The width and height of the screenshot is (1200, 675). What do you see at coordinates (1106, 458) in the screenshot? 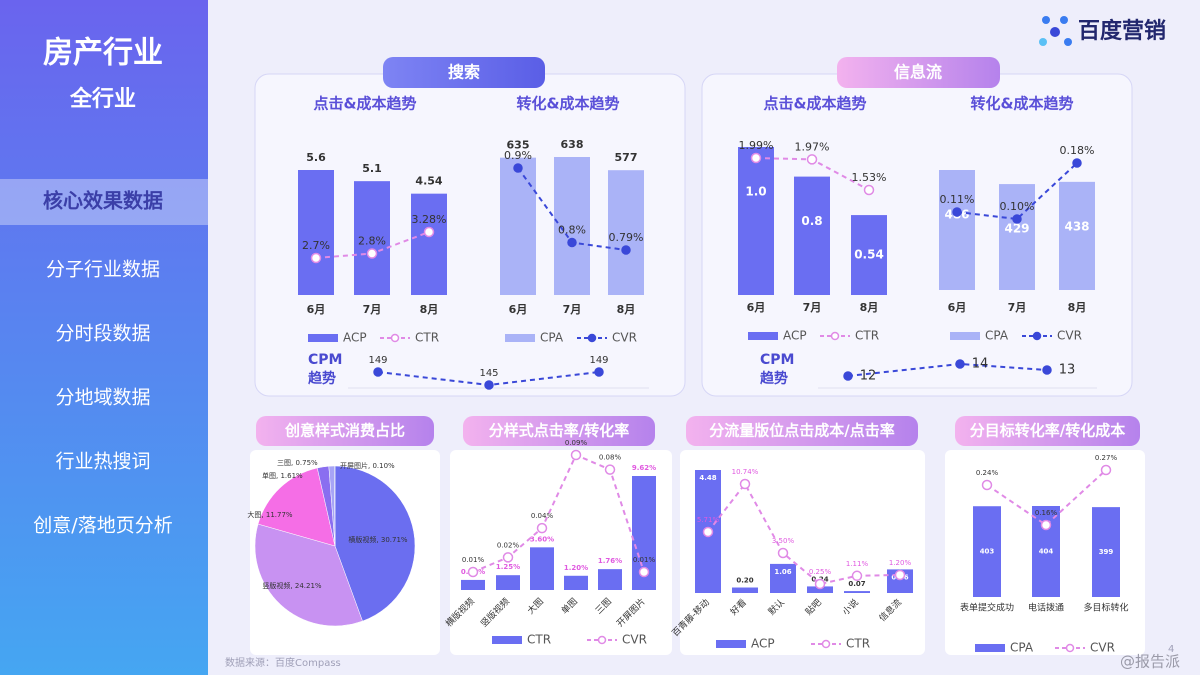
I see `data-label: 0.27%` at bounding box center [1106, 458].